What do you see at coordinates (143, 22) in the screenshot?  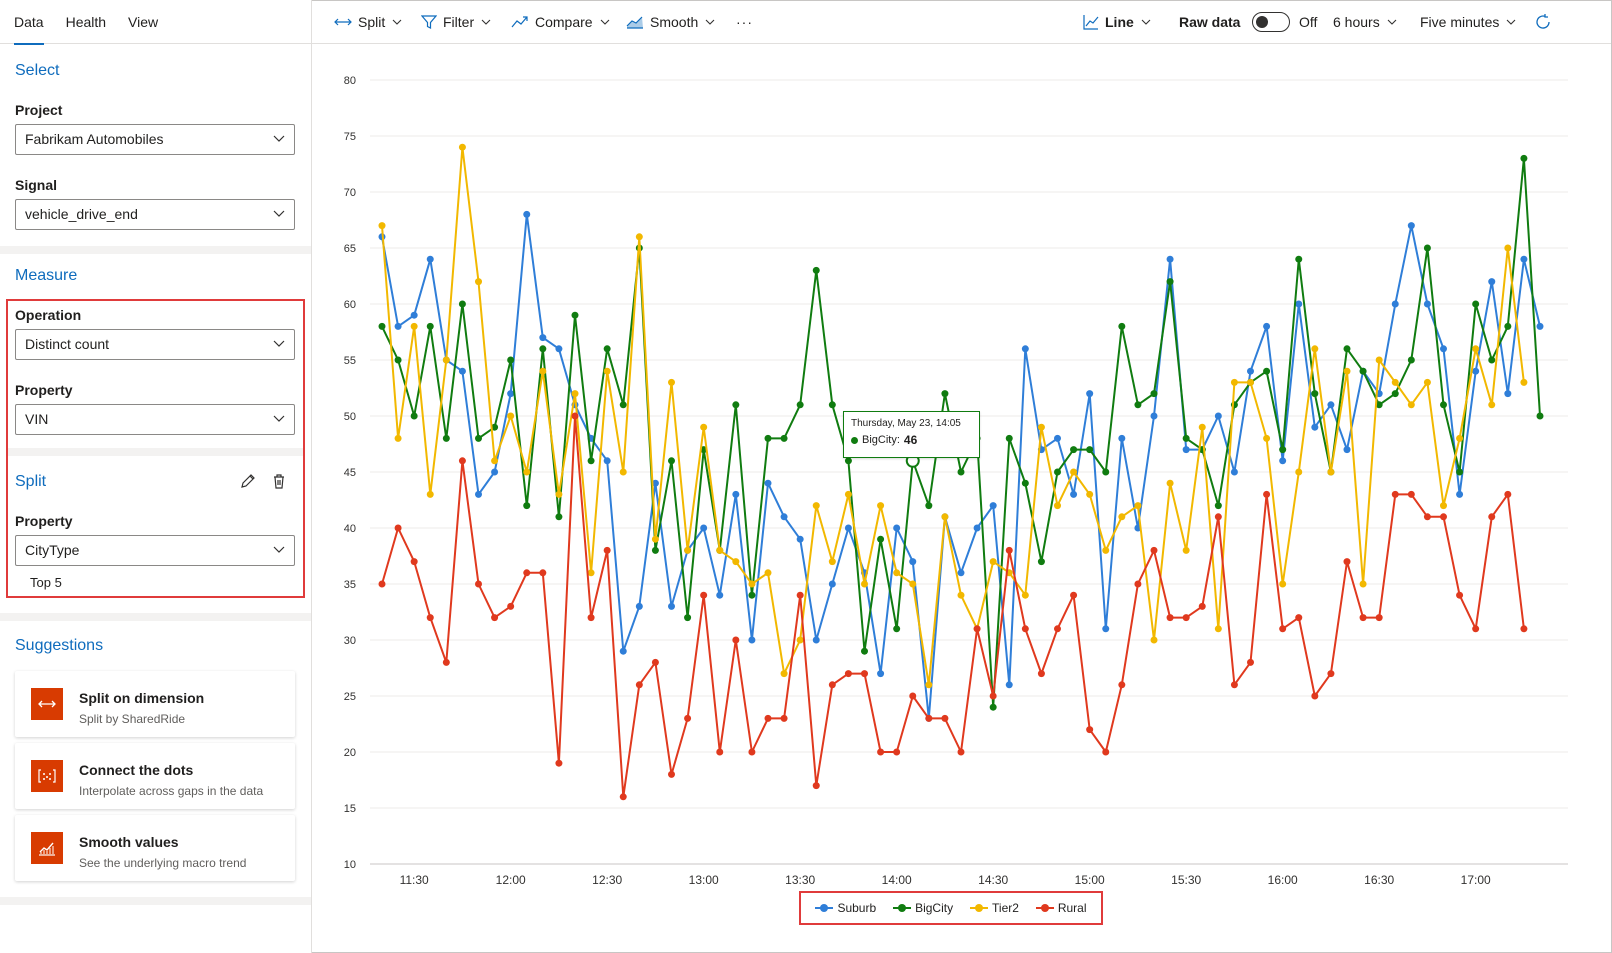 I see `tab-view: View` at bounding box center [143, 22].